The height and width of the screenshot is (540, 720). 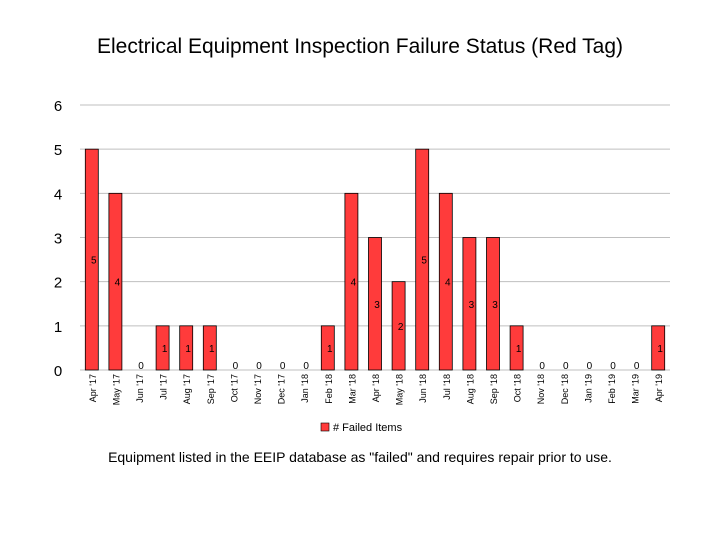 I want to click on x-tick-label: Aug '18, so click(x=470, y=389).